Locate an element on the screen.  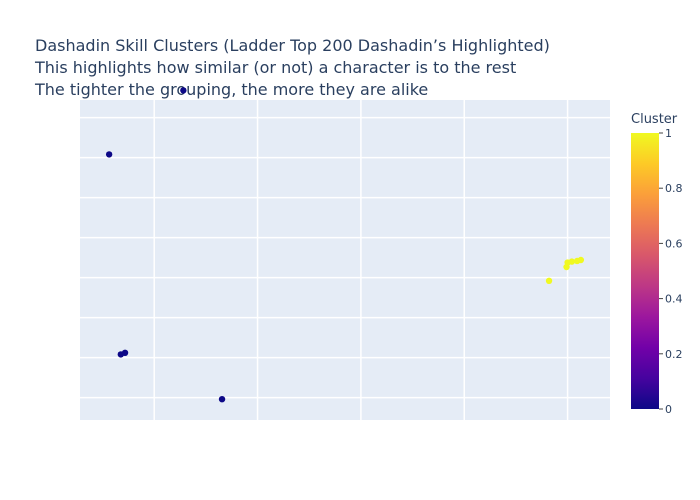
colorbar-tick-label-2: 0.4 is located at coordinates (674, 299).